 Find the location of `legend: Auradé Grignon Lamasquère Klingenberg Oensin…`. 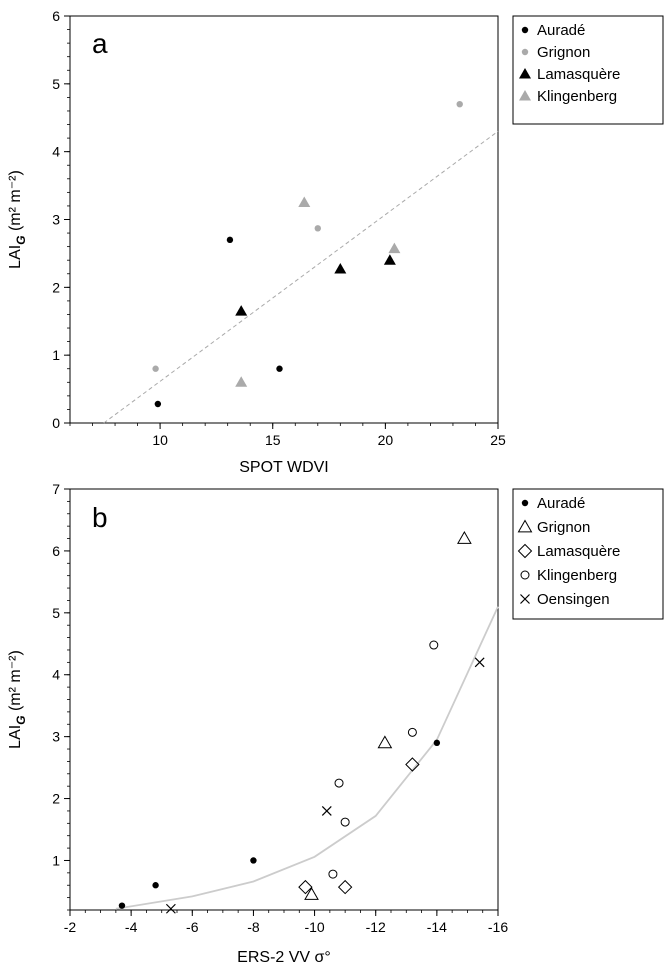

legend: Auradé Grignon Lamasquère Klingenberg Oensin… is located at coordinates (588, 554).